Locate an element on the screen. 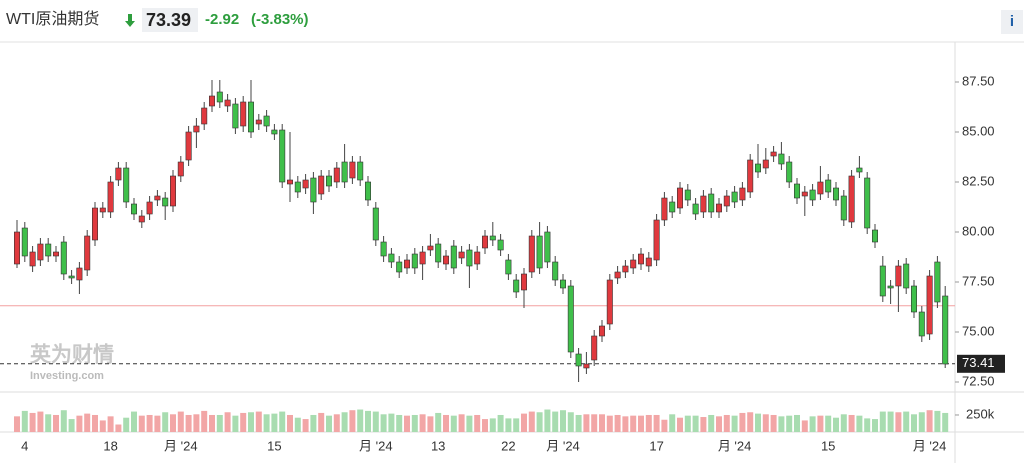 The width and height of the screenshot is (1024, 468). info-icon: i is located at coordinates (1012, 21).